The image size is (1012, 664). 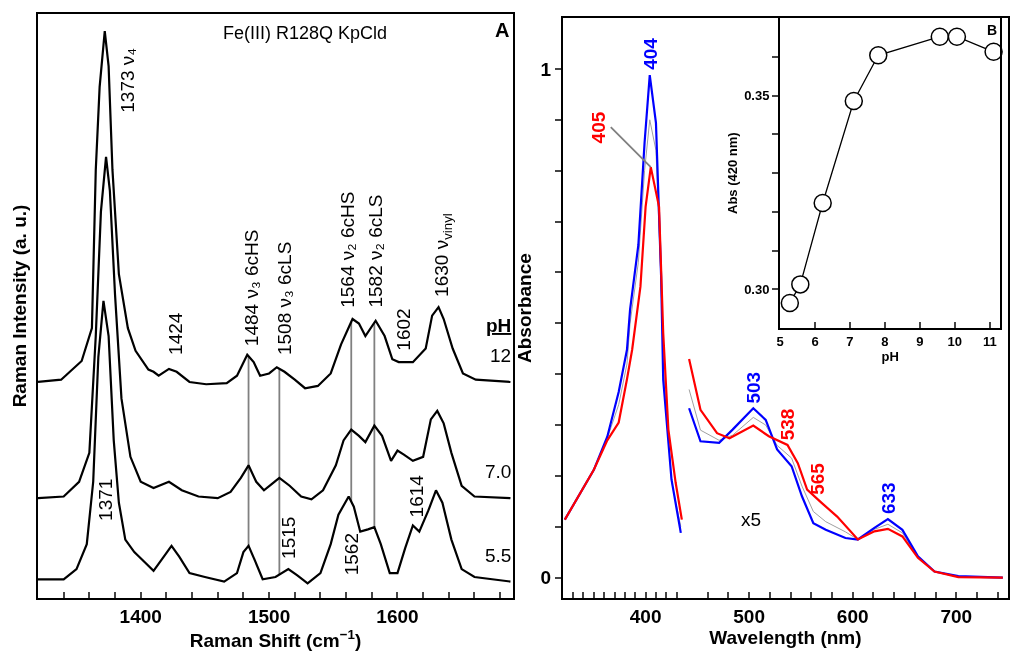 I want to click on annotation: 1371, so click(x=105, y=499).